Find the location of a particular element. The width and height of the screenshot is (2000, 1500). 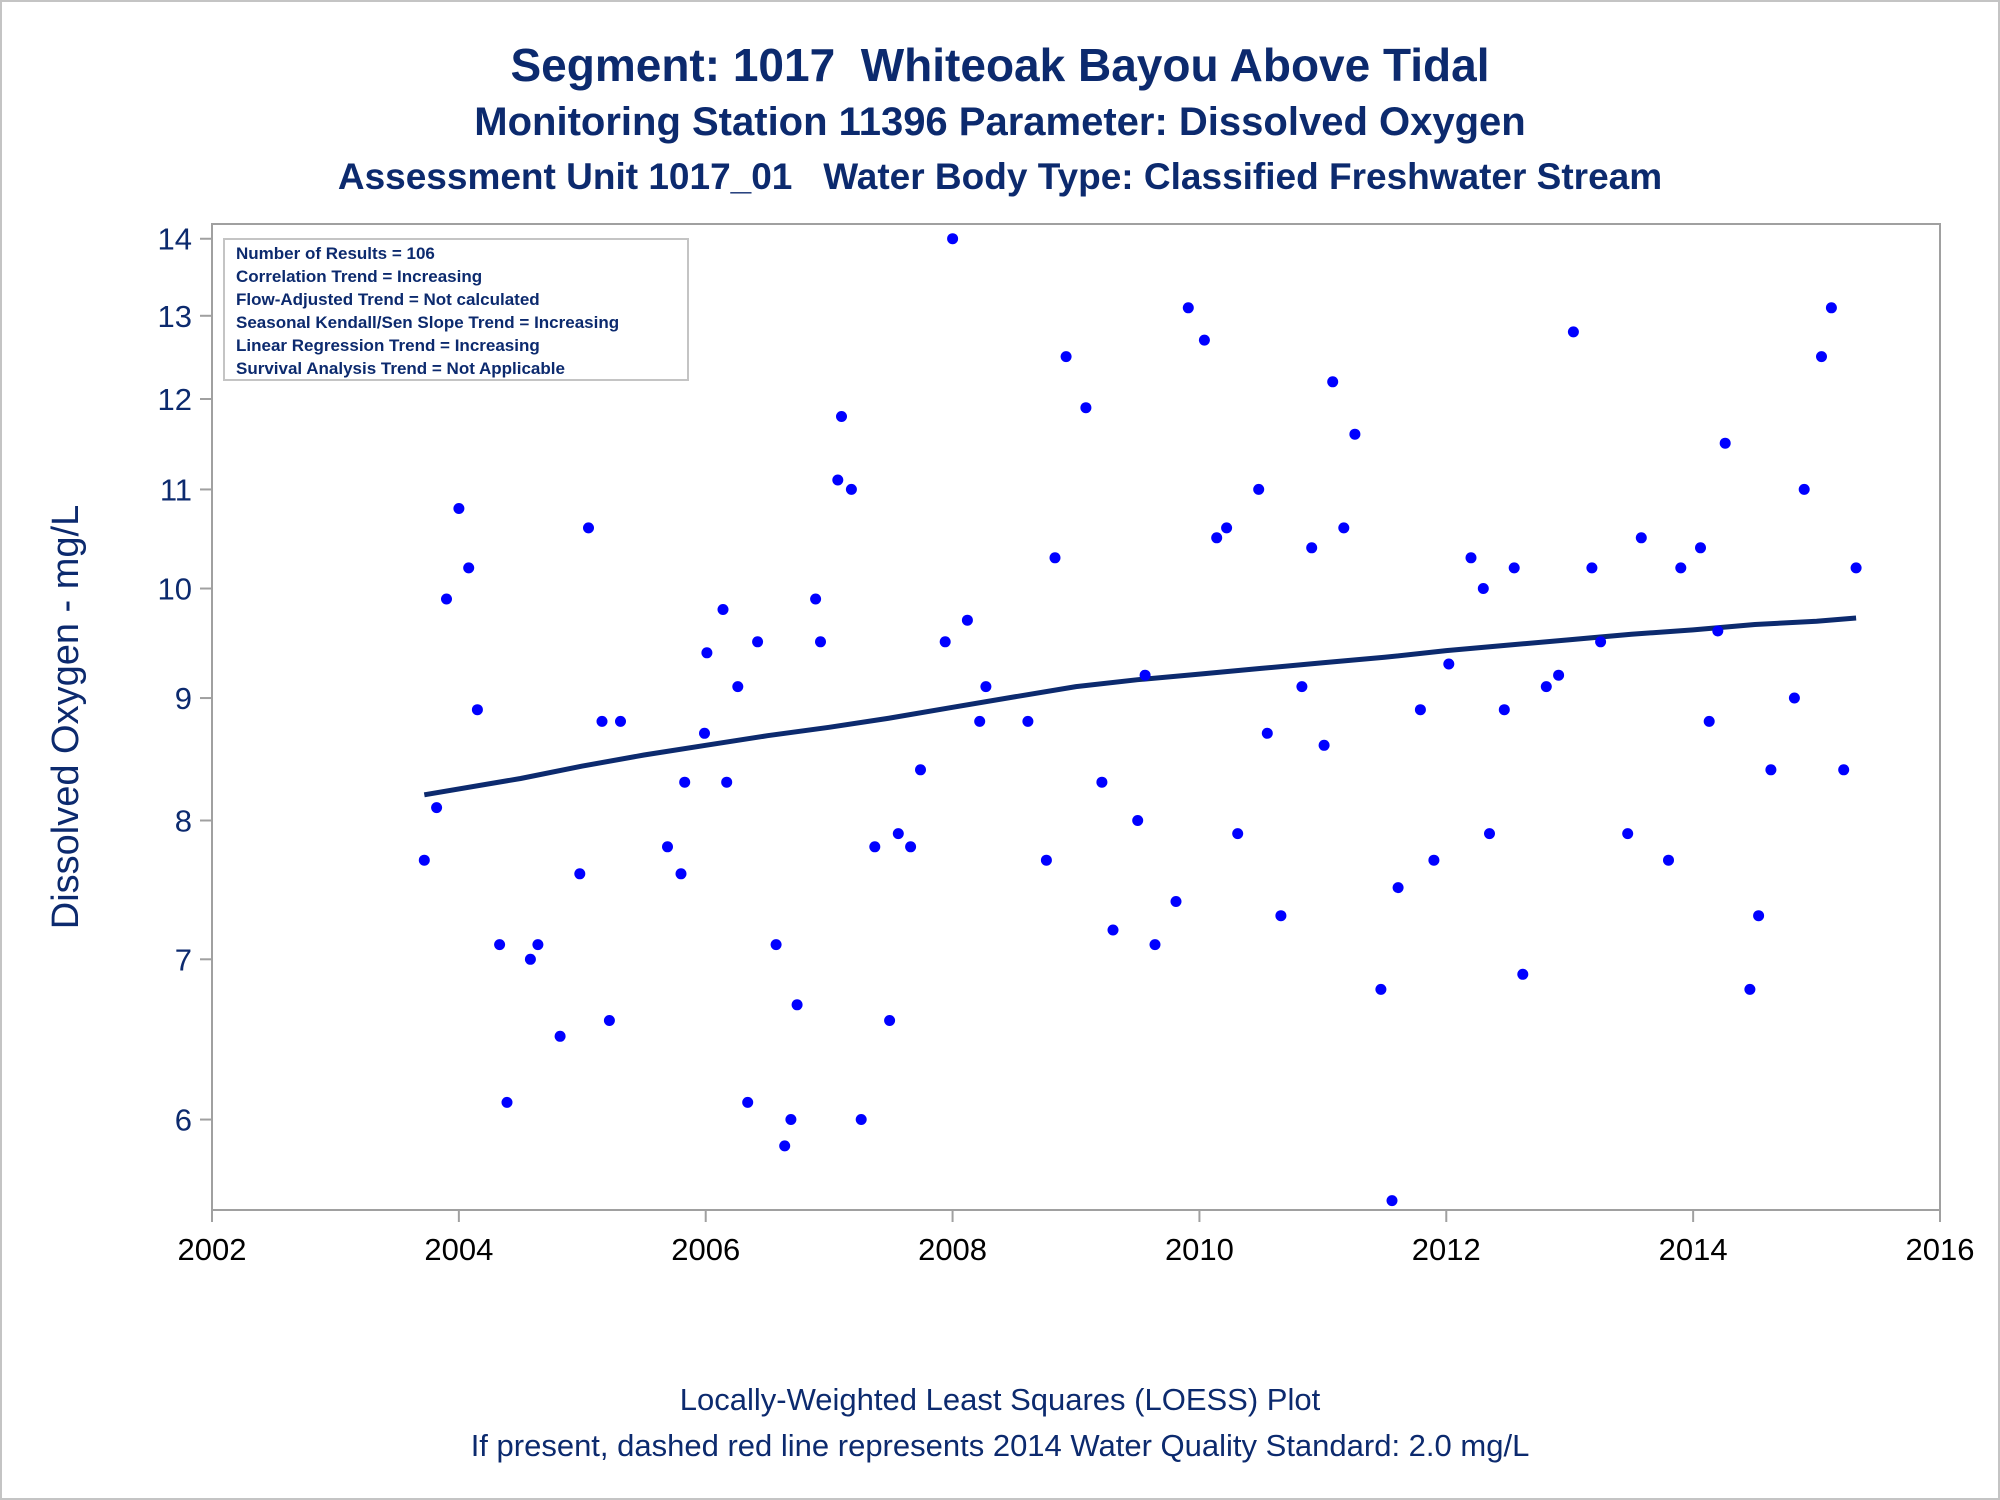

x-tick-label: 2014 is located at coordinates (1693, 1249).